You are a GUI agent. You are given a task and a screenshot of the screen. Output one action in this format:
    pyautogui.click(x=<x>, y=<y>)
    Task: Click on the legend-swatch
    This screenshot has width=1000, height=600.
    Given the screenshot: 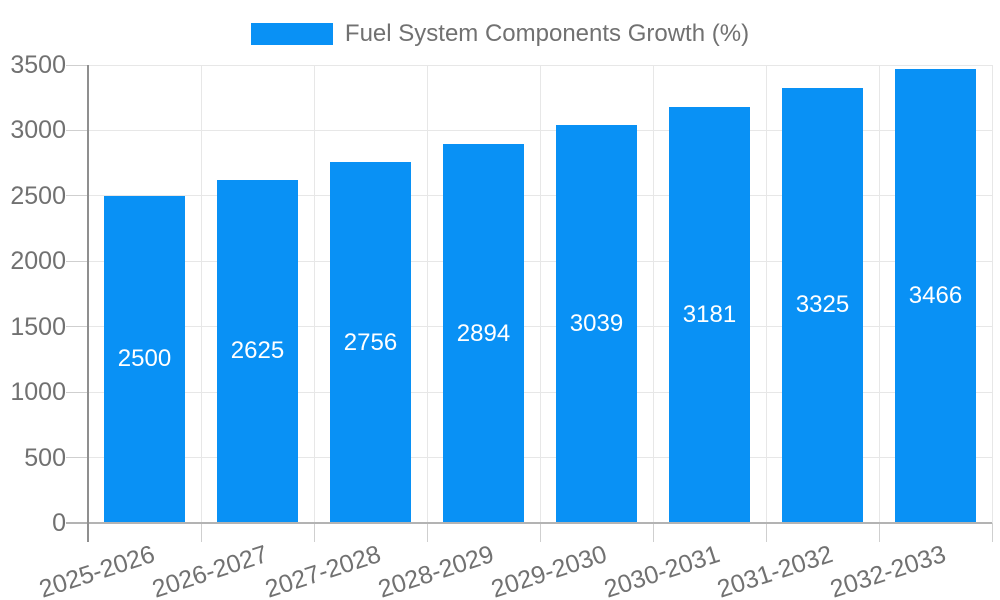 What is the action you would take?
    pyautogui.click(x=291, y=34)
    